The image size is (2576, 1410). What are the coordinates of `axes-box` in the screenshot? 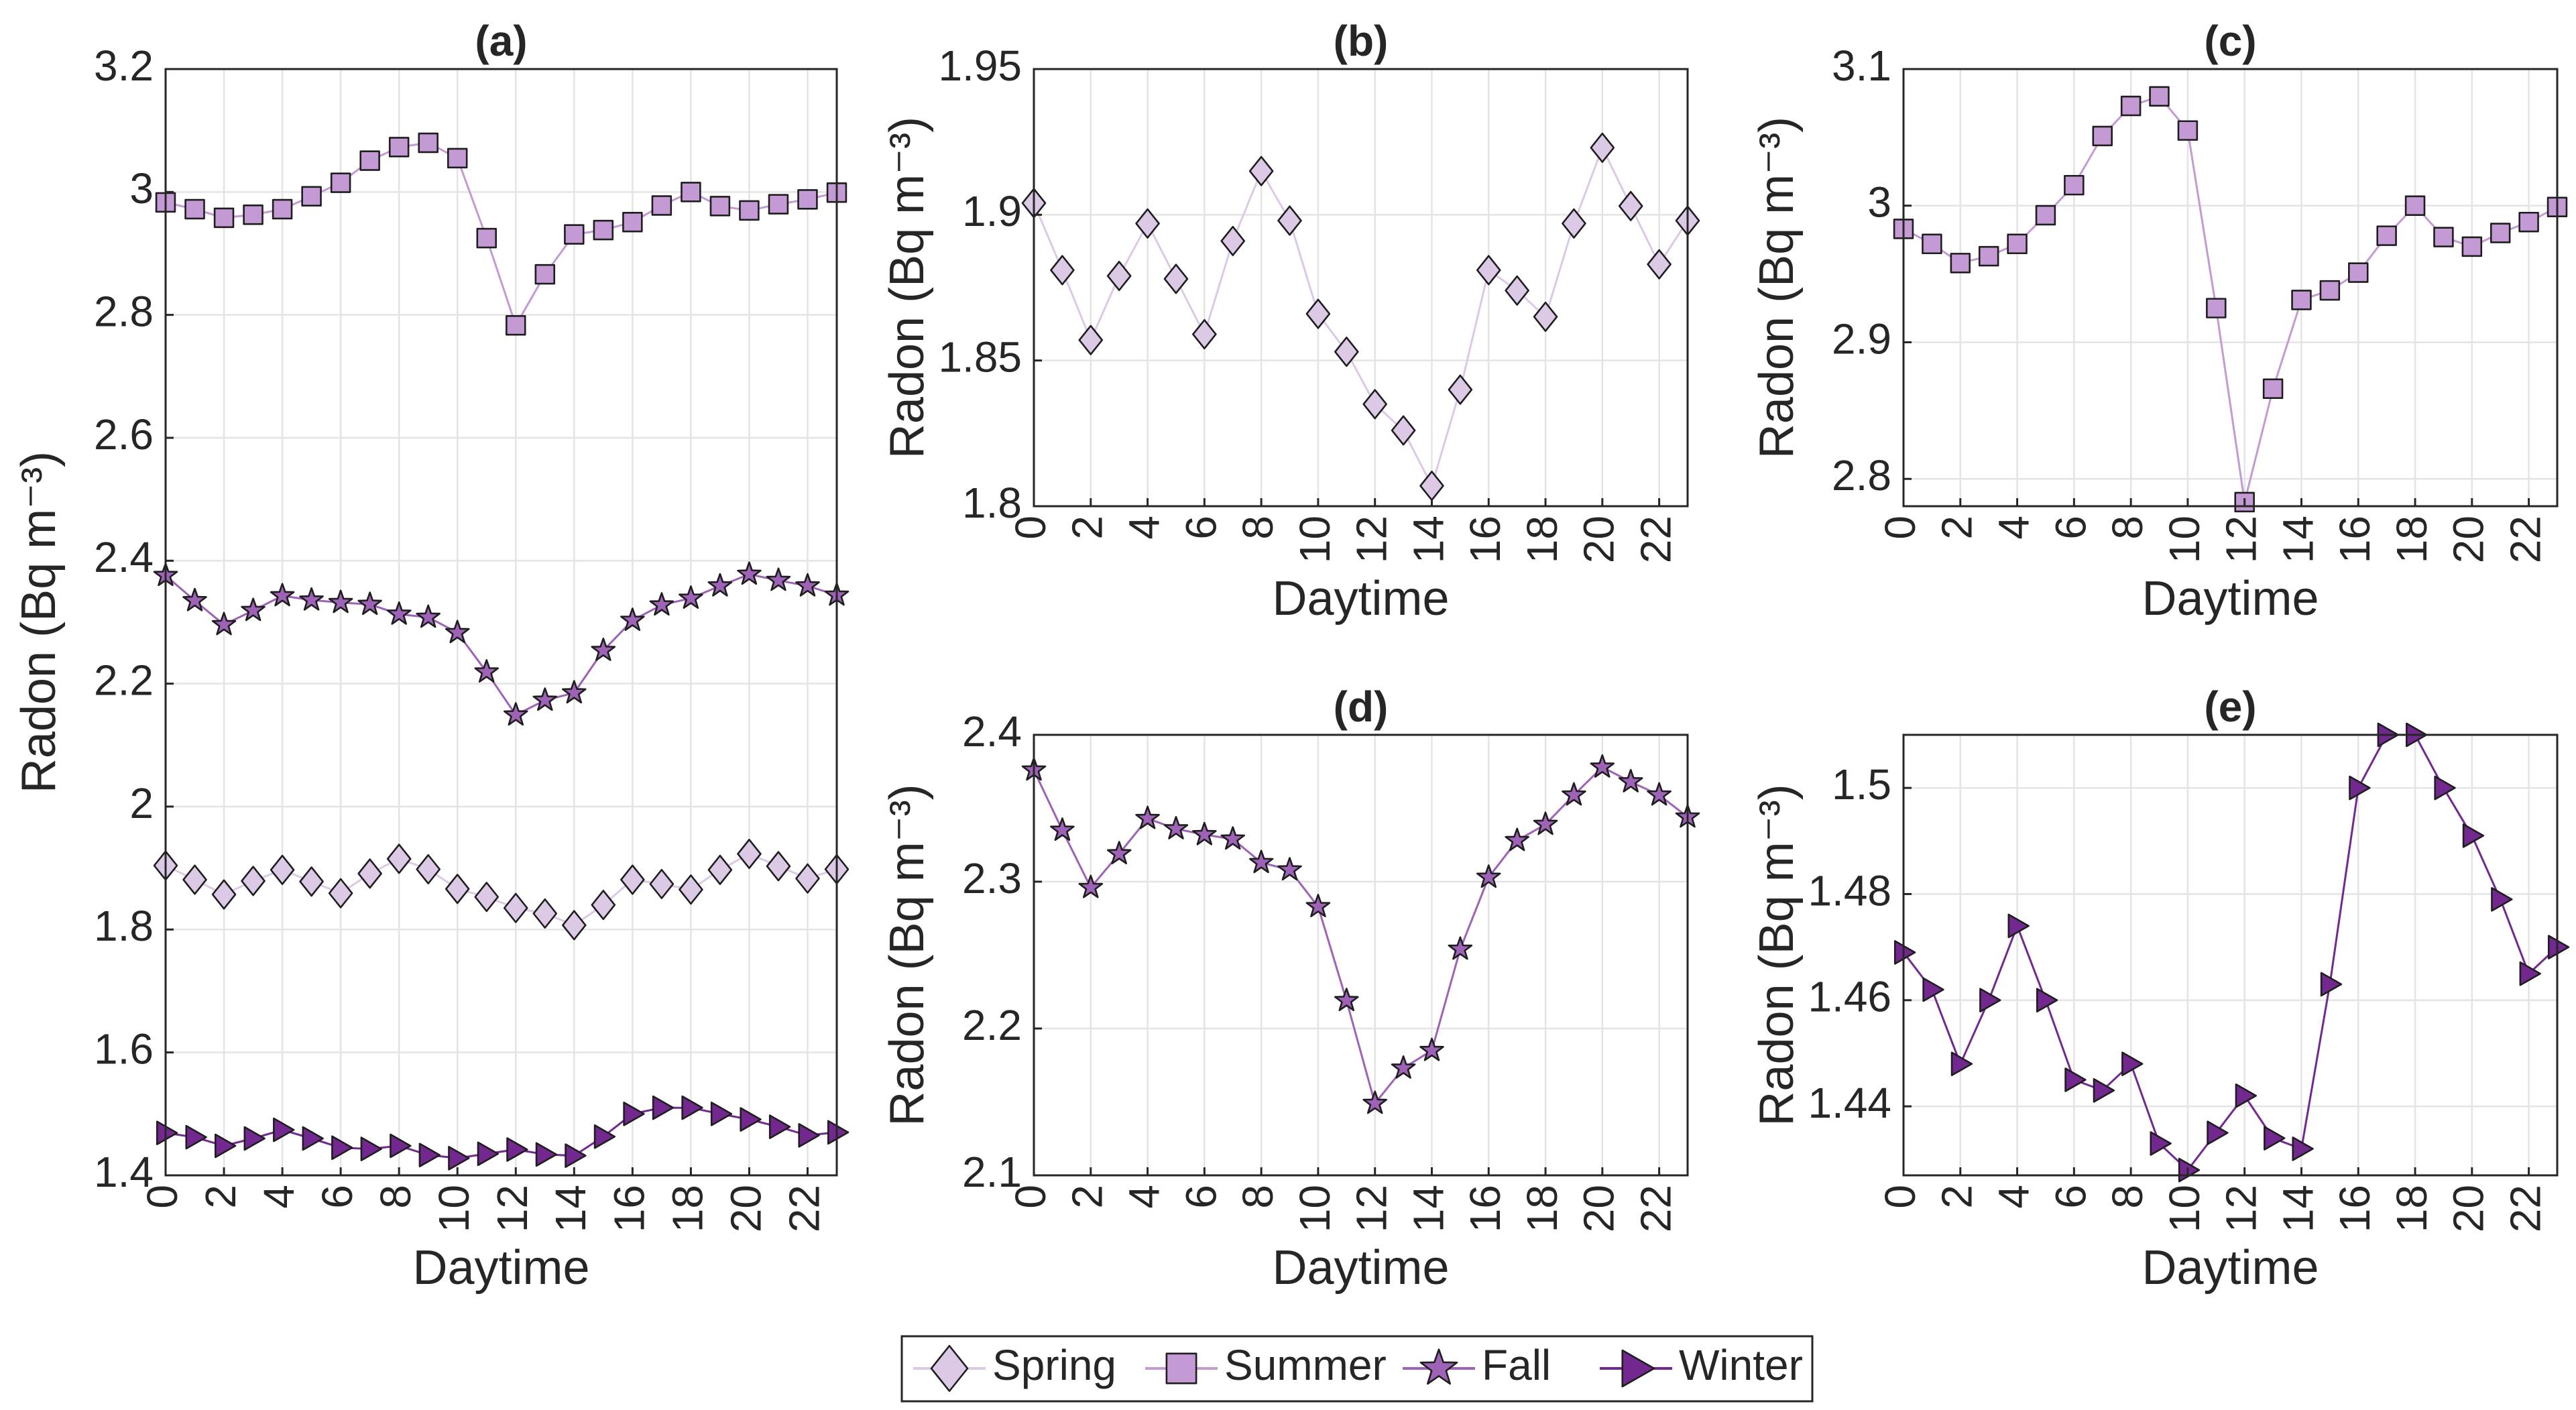 It's located at (1361, 955).